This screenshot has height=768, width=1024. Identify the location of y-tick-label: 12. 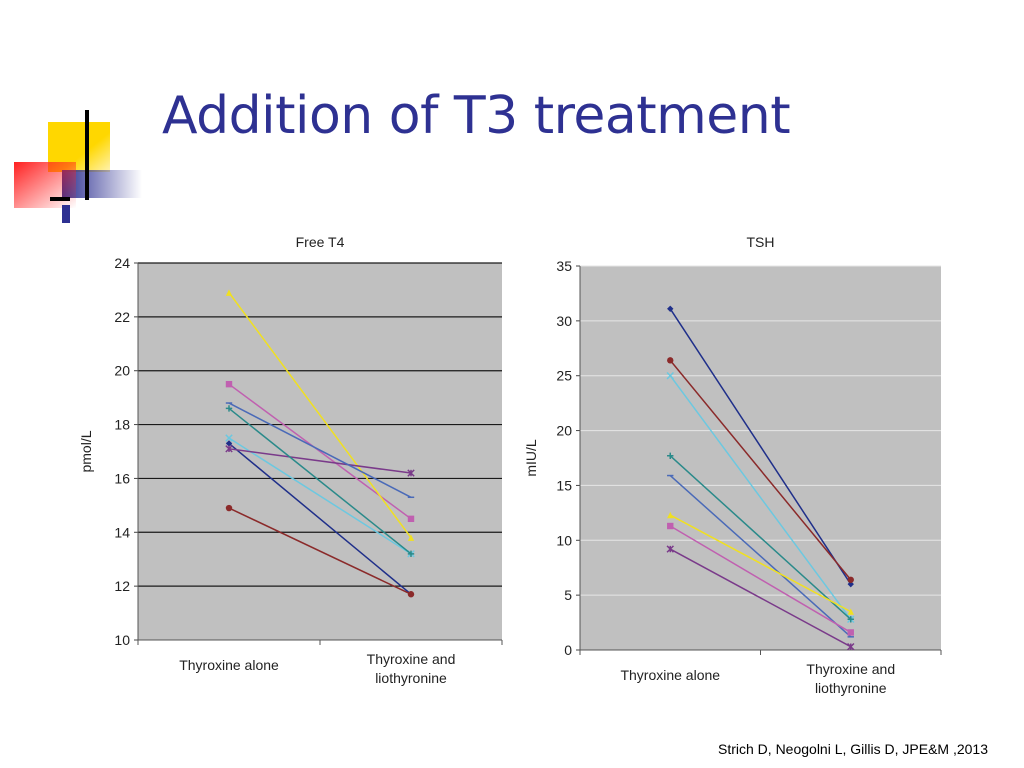
(122, 586).